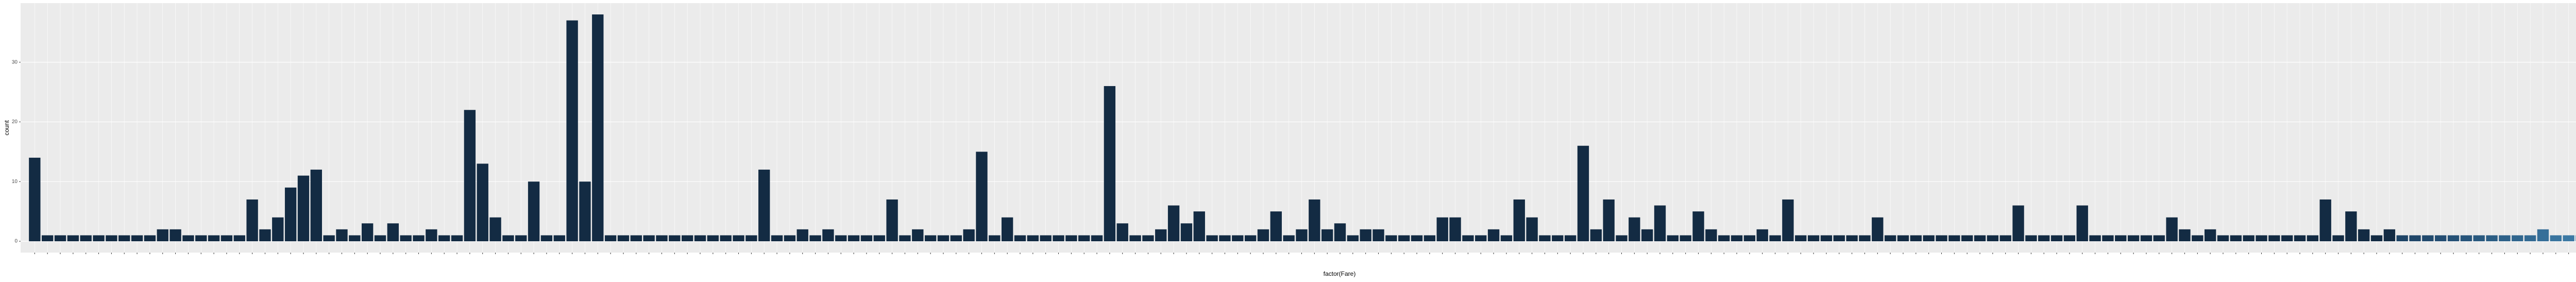 This screenshot has width=2576, height=282. What do you see at coordinates (15, 122) in the screenshot?
I see `y-tick-label: 20` at bounding box center [15, 122].